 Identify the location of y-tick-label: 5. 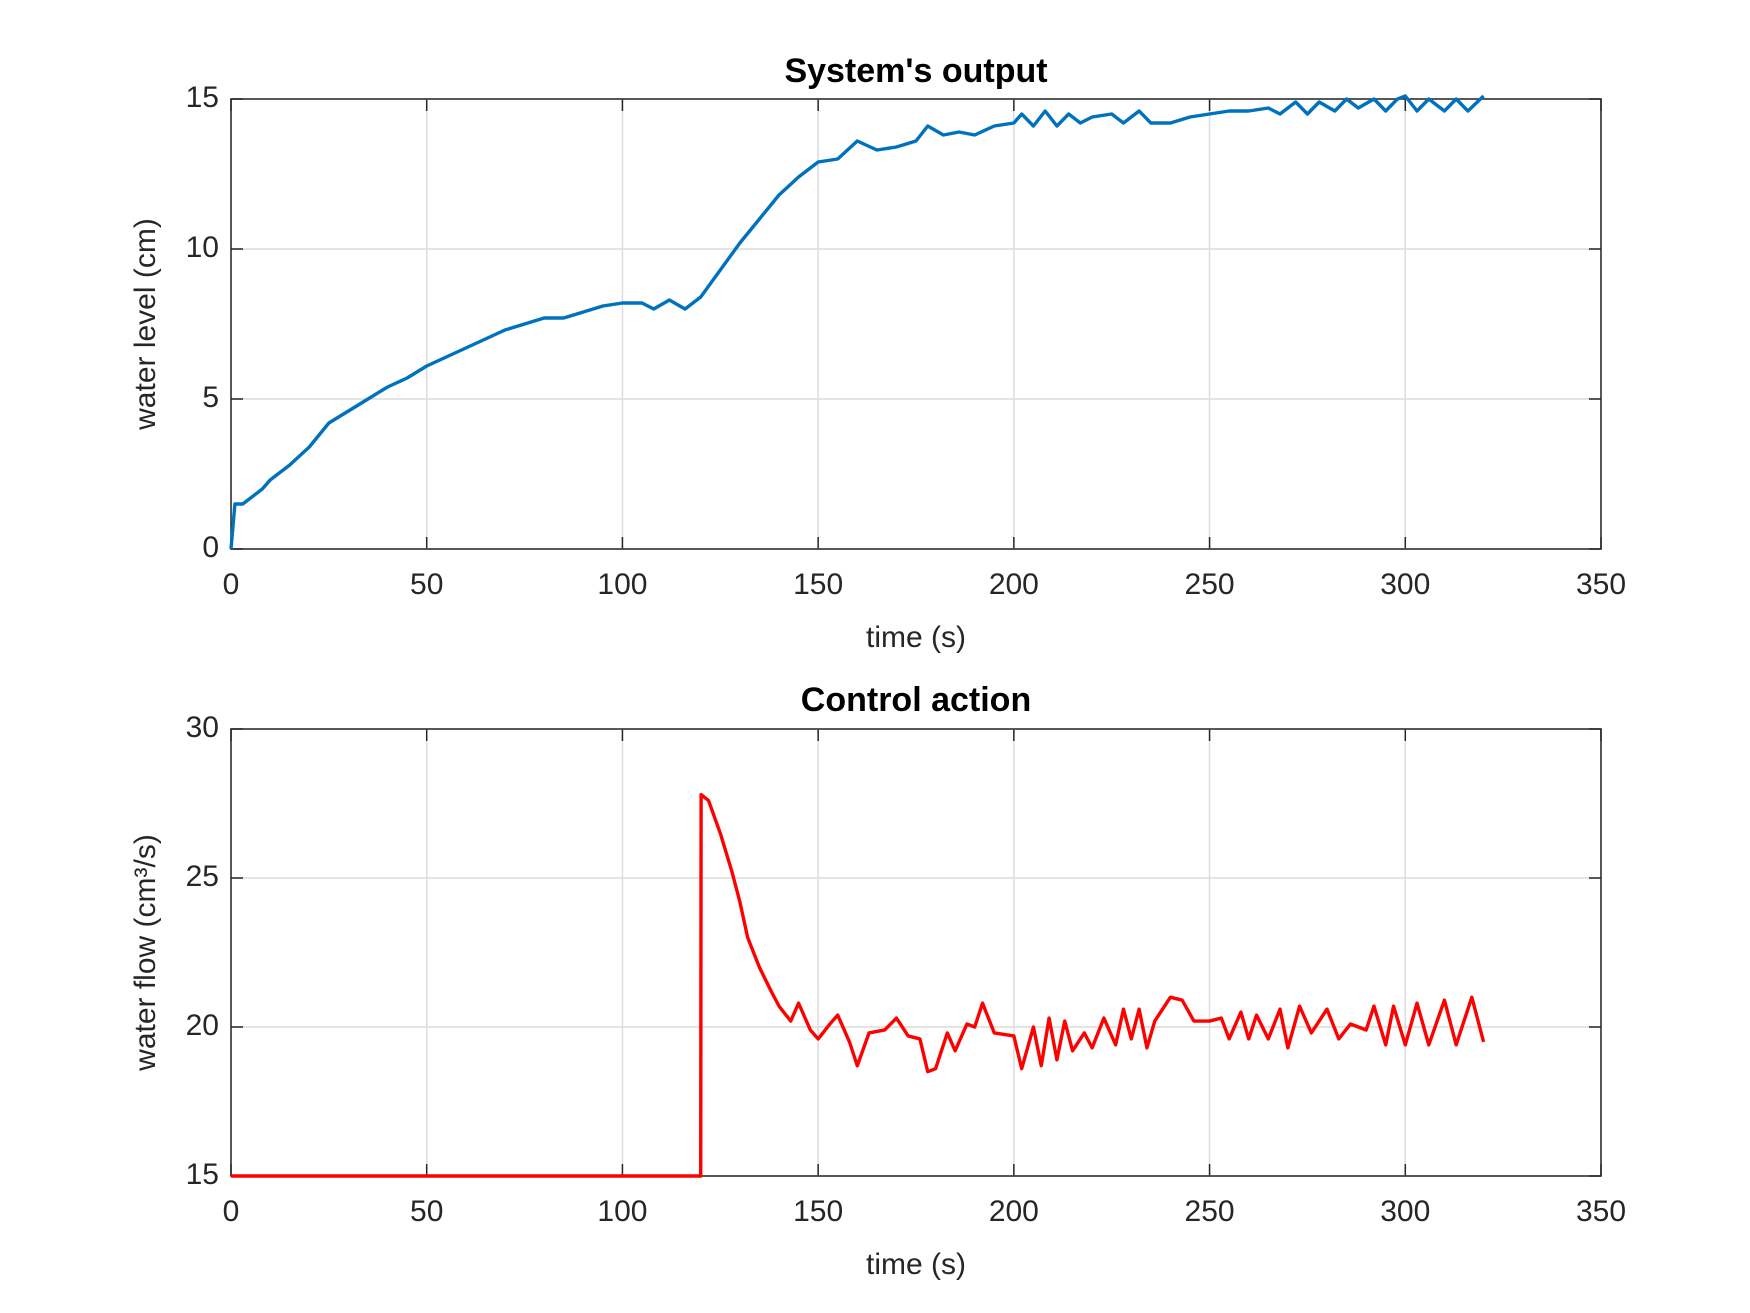
(210, 397).